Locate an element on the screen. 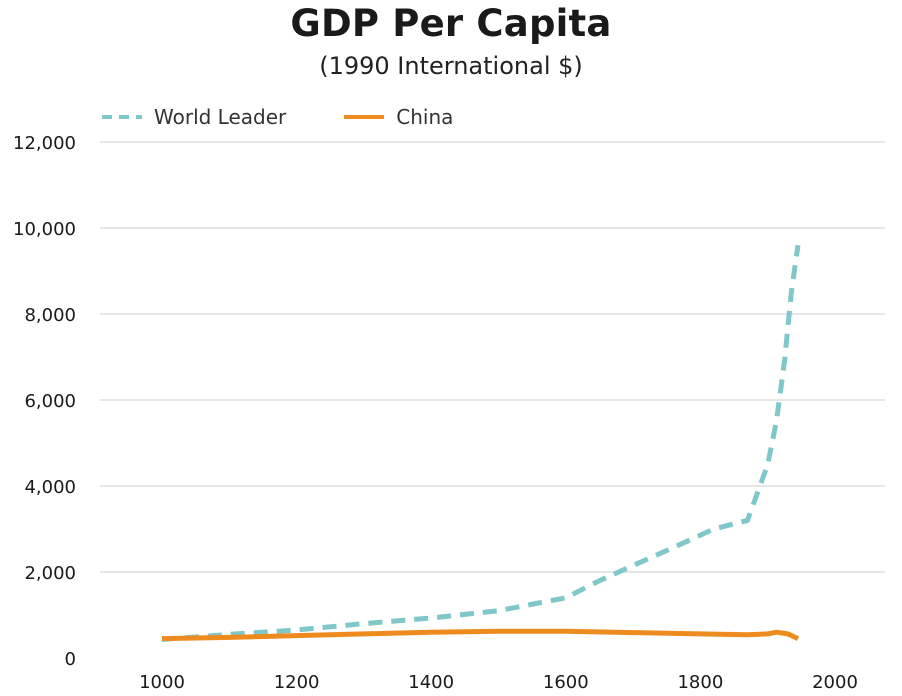 Image resolution: width=902 pixels, height=696 pixels. x-tick-label-1200: 1200 is located at coordinates (297, 682).